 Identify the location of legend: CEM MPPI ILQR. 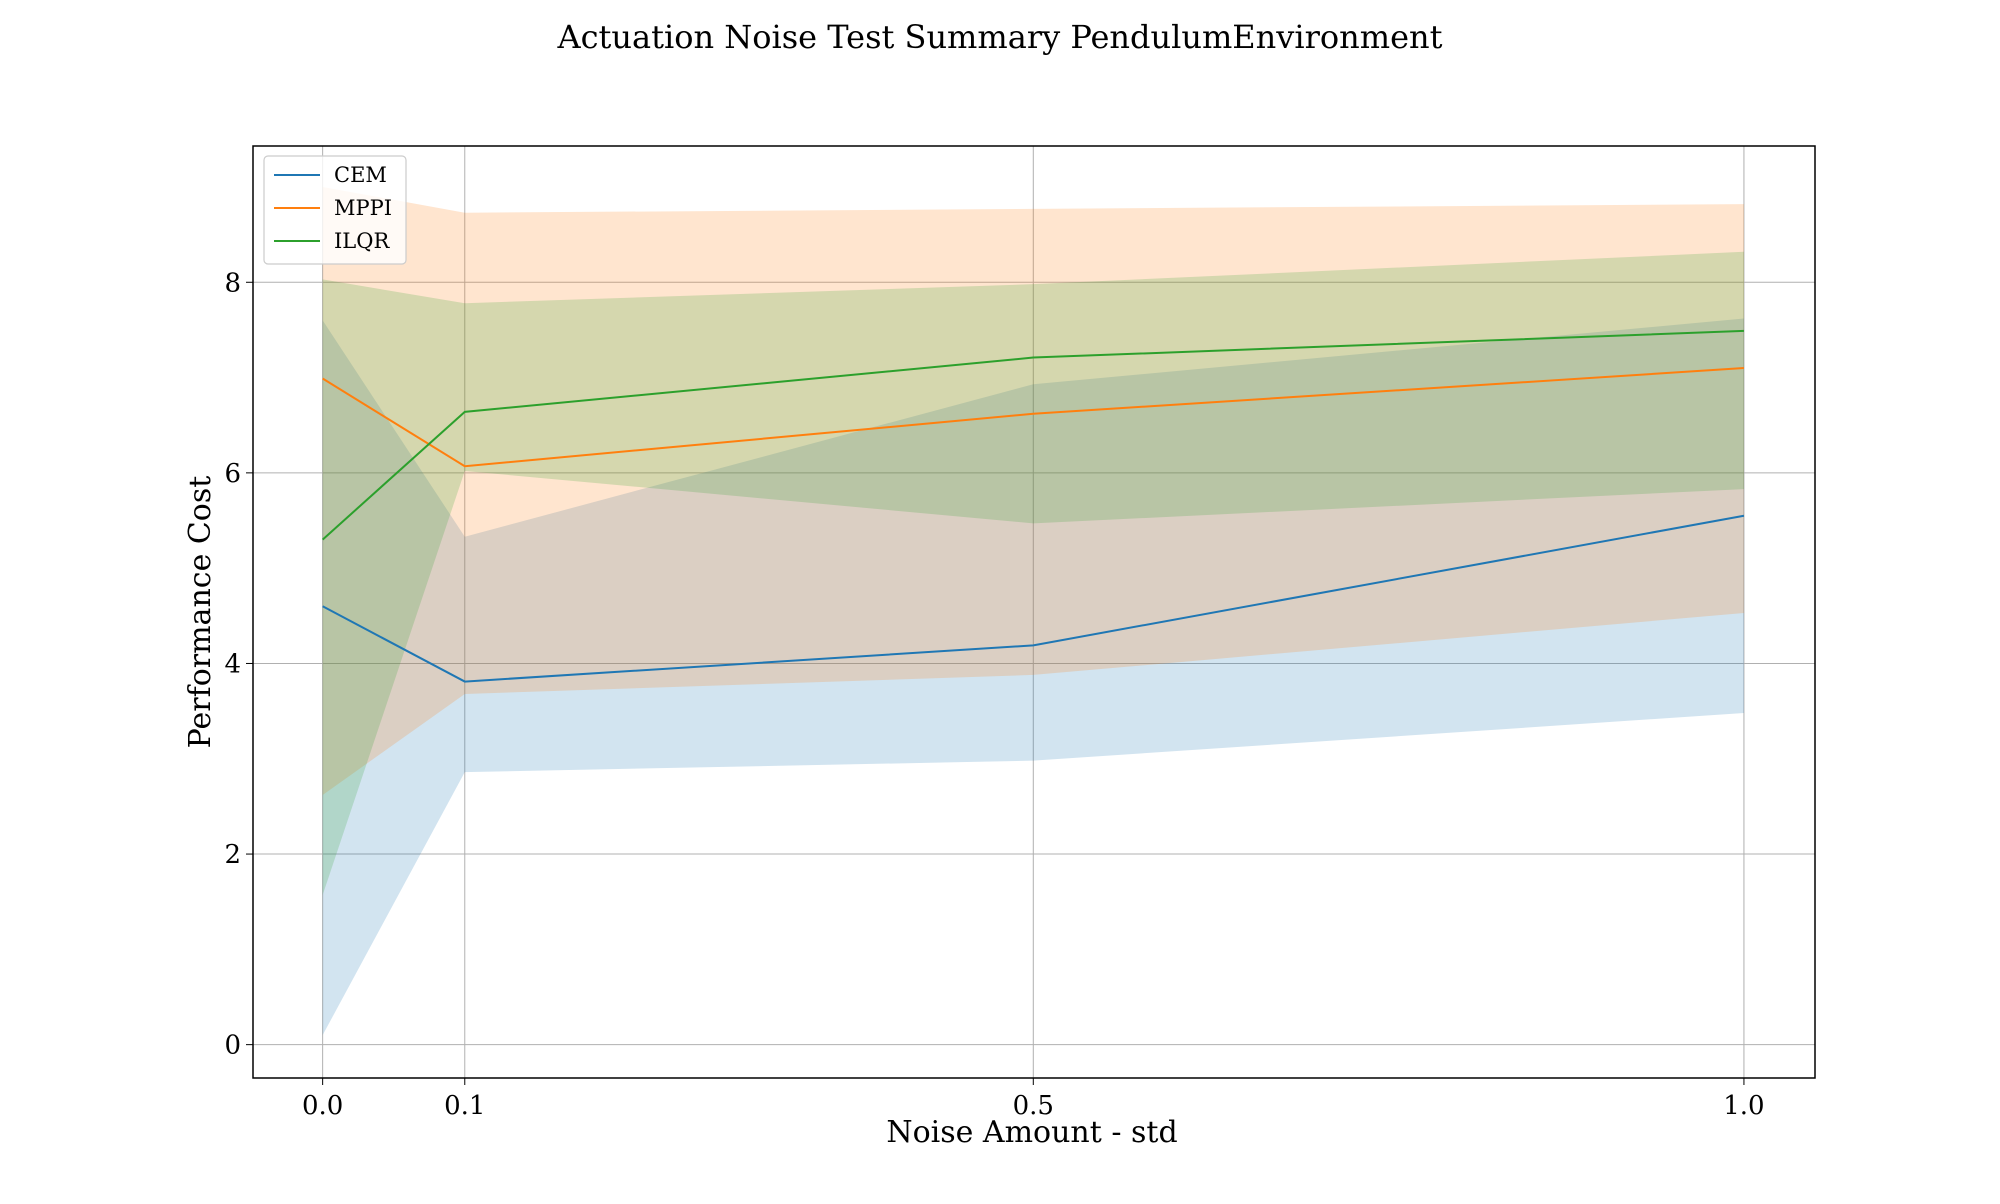
(335, 210).